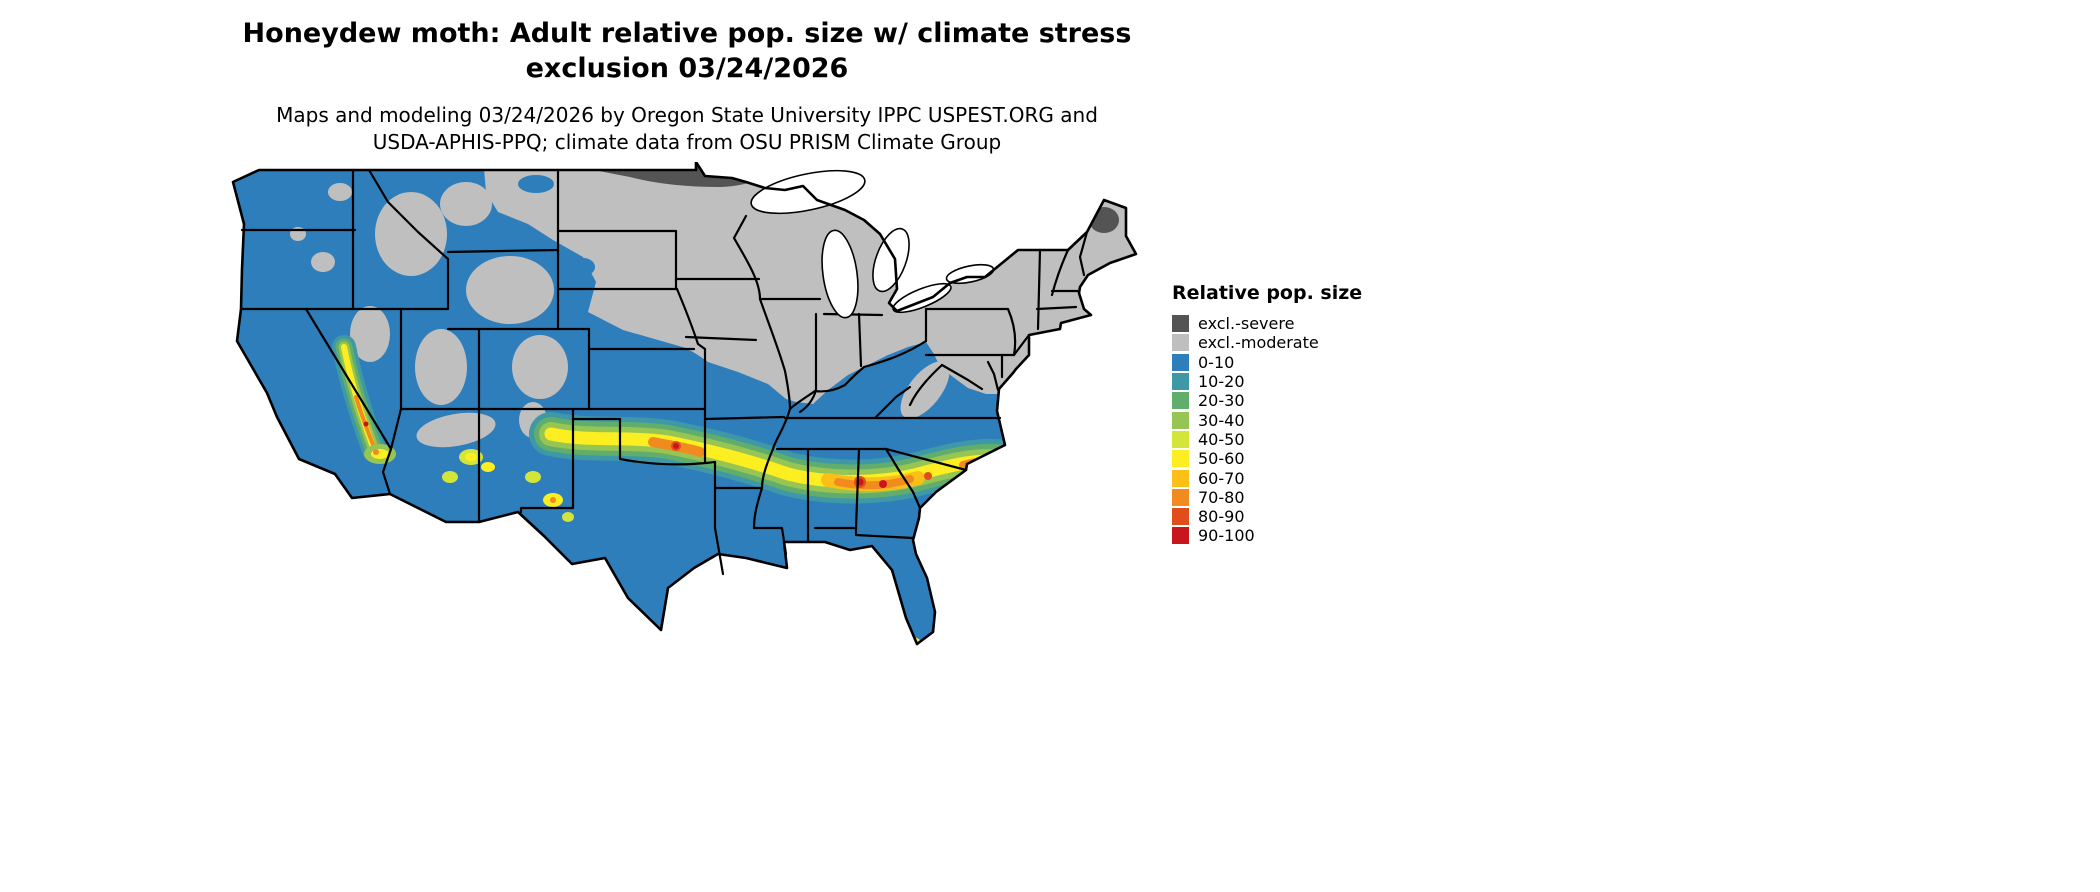  Describe the element at coordinates (1267, 400) in the screenshot. I see `legend-item: 20-30` at that location.